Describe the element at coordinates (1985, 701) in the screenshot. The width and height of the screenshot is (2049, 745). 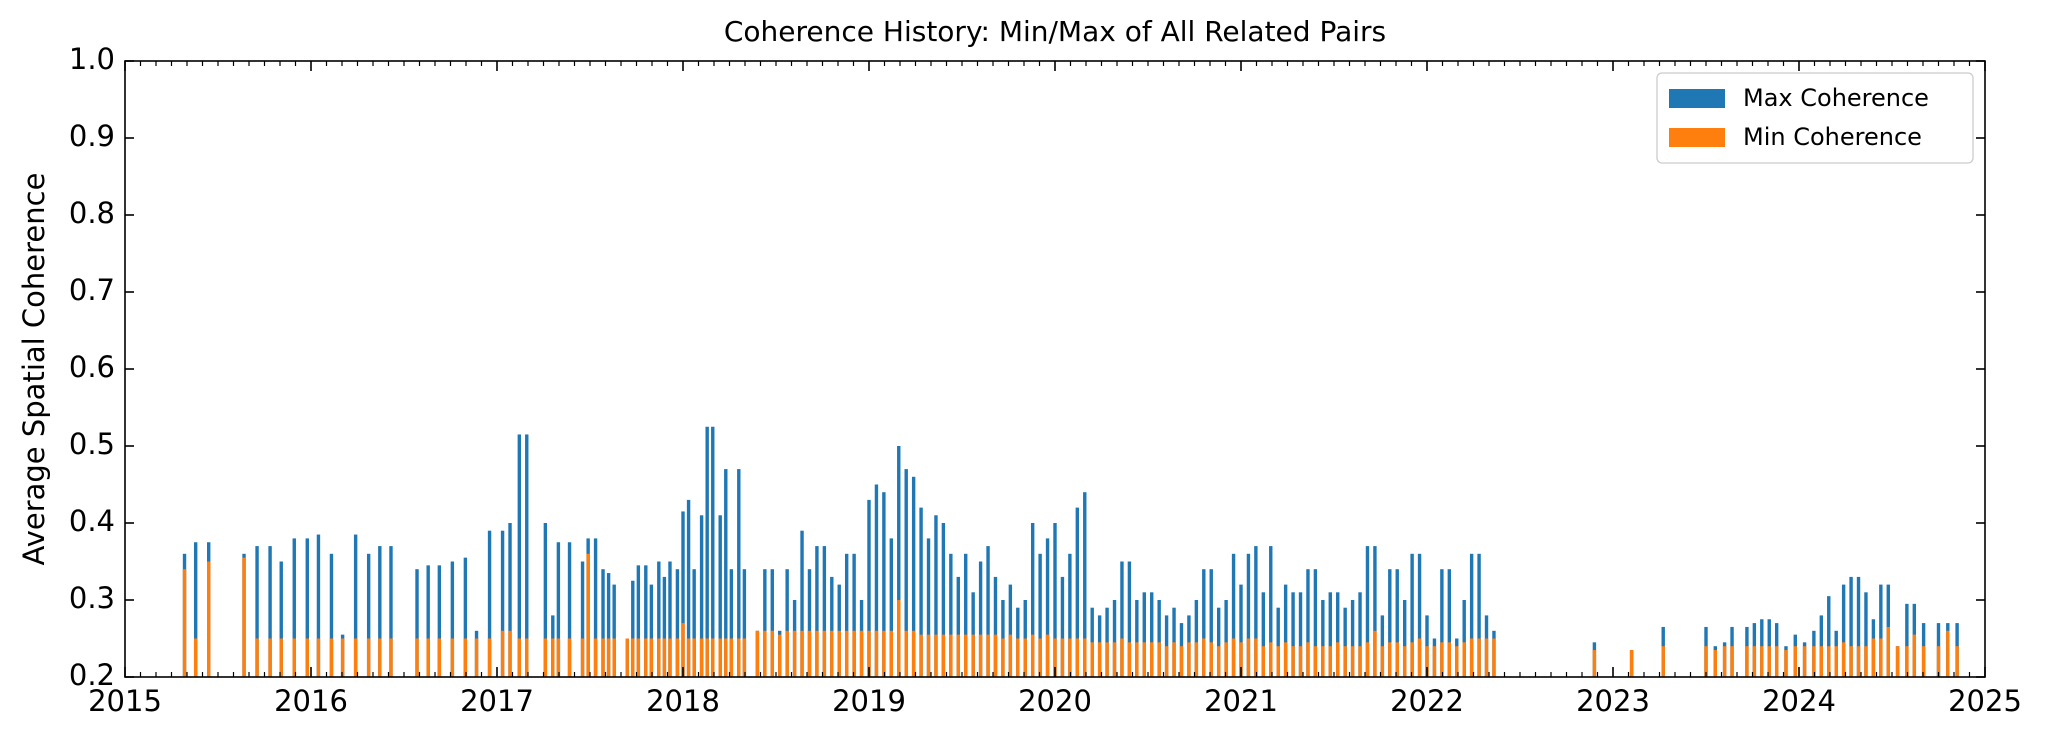
I see `x-tick-label: 2025` at that location.